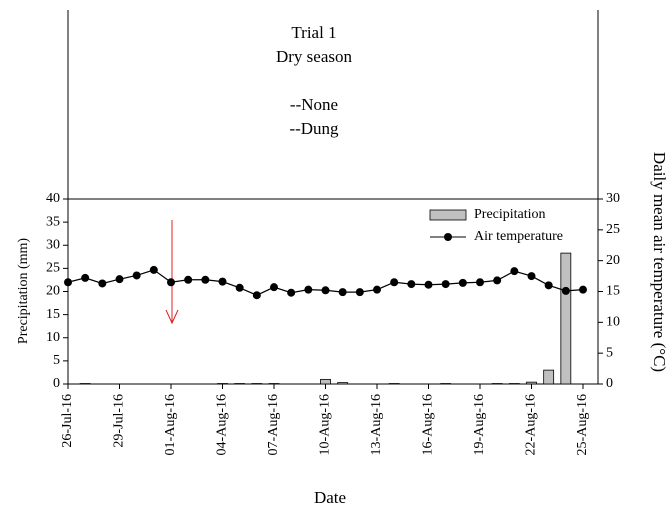  Describe the element at coordinates (170, 424) in the screenshot. I see `x-tick-label: 01-Aug-16` at that location.